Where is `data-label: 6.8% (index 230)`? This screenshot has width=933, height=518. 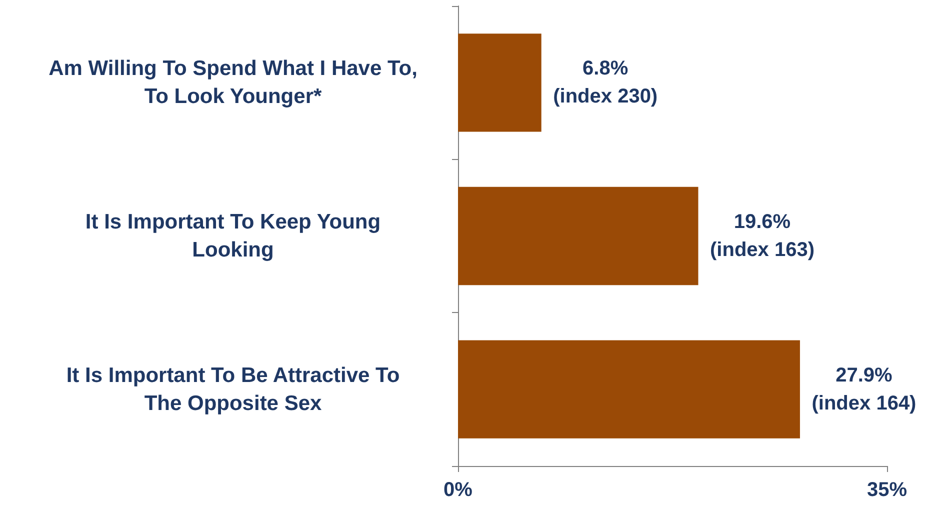 data-label: 6.8% (index 230) is located at coordinates (605, 83).